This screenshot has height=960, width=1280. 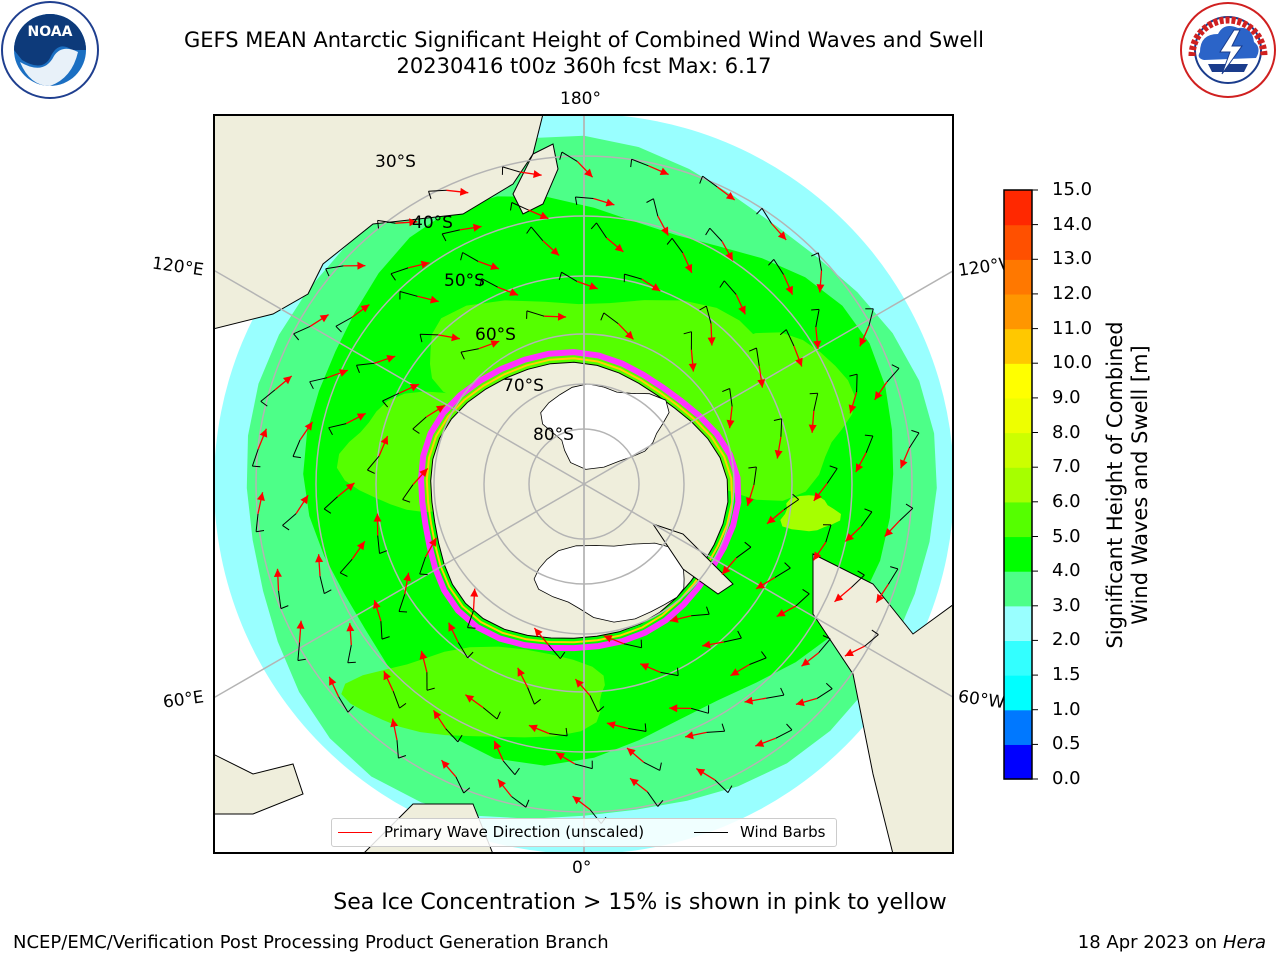 What do you see at coordinates (882, 702) in the screenshot?
I see `south-america` at bounding box center [882, 702].